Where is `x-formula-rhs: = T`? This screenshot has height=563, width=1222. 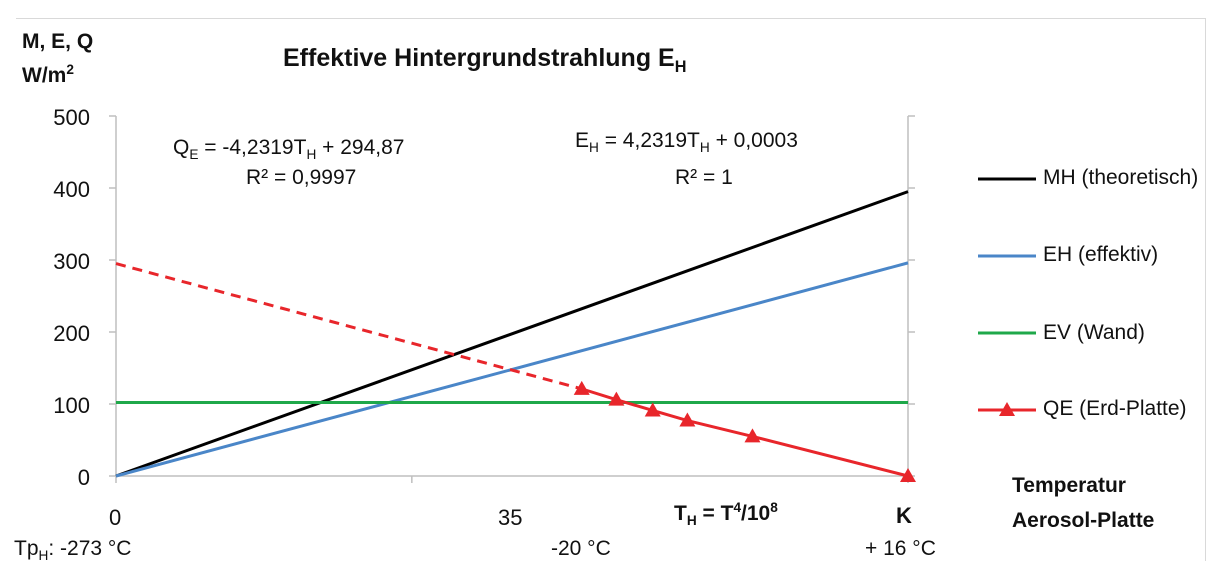
x-formula-rhs: = T is located at coordinates (715, 513).